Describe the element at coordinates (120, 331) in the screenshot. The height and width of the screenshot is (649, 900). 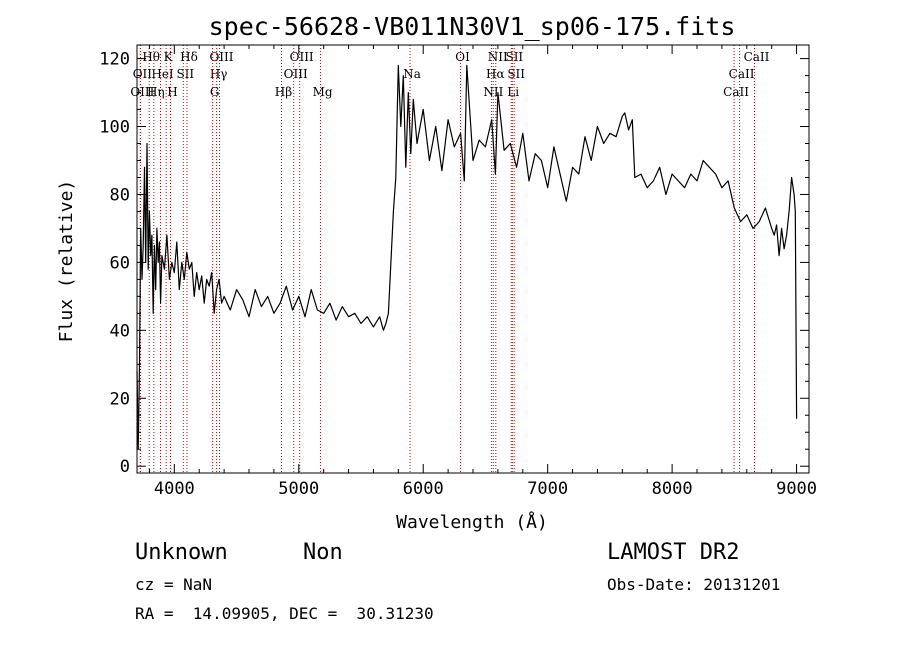
I see `y-tick-label: 40` at that location.